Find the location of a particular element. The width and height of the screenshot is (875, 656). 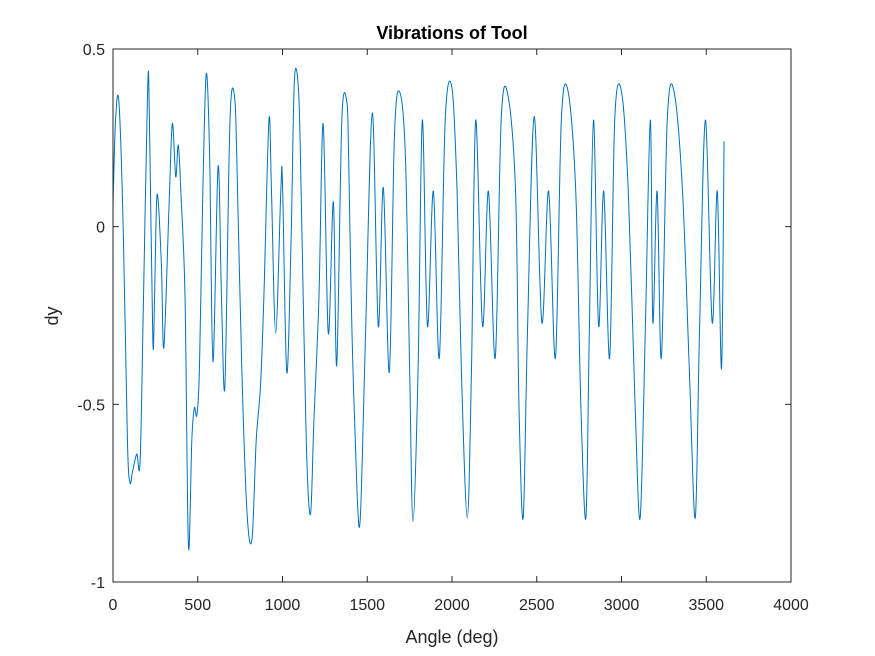

y-tick-label: -1 is located at coordinates (98, 583).